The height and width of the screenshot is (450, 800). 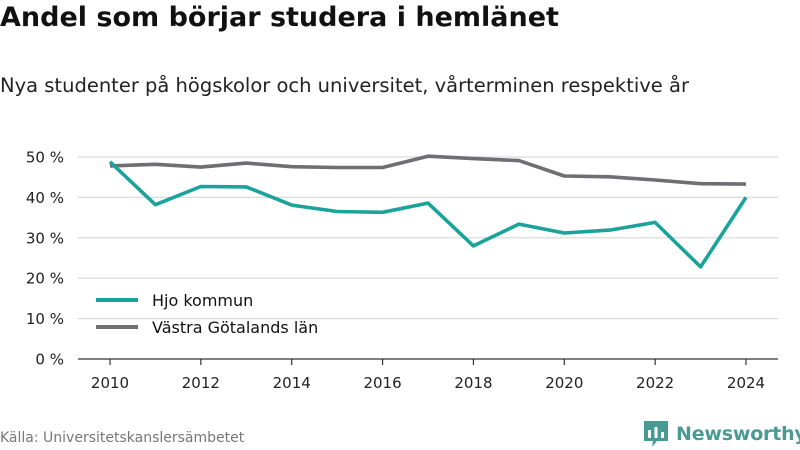 I want to click on x-tick-label: 2012, so click(x=201, y=383).